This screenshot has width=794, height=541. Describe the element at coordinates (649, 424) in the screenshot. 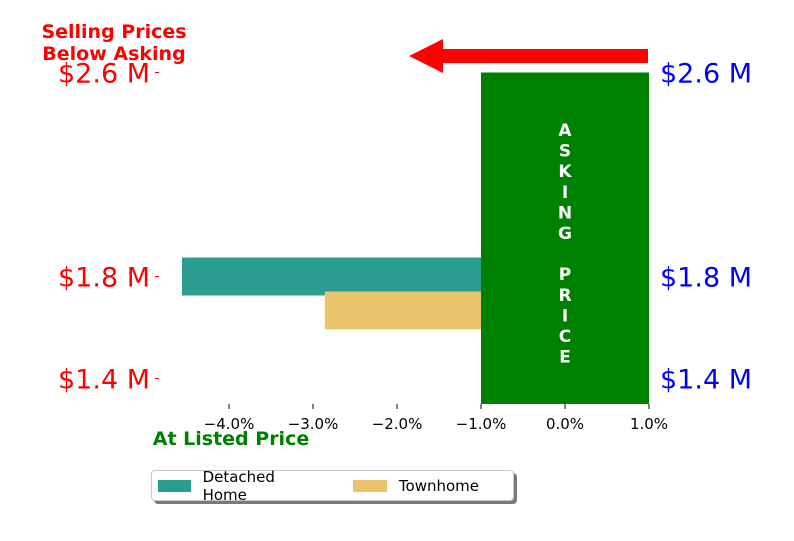

I see `x-tick-label: 1.0%` at that location.